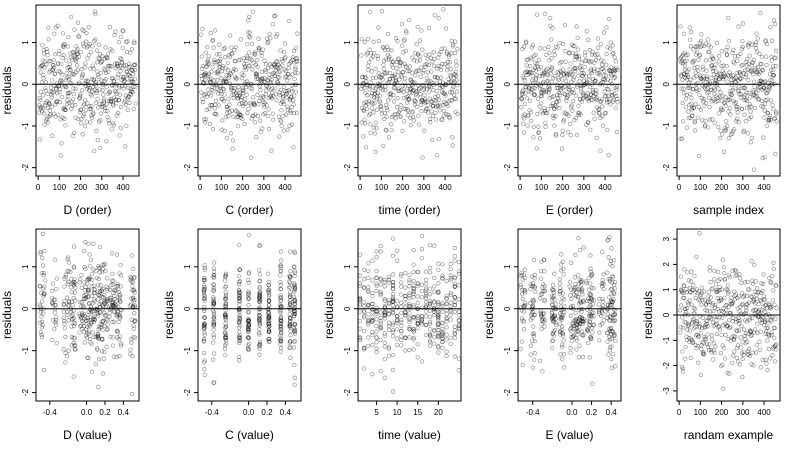  Describe the element at coordinates (409, 435) in the screenshot. I see `x-axis-label: time (value)` at that location.